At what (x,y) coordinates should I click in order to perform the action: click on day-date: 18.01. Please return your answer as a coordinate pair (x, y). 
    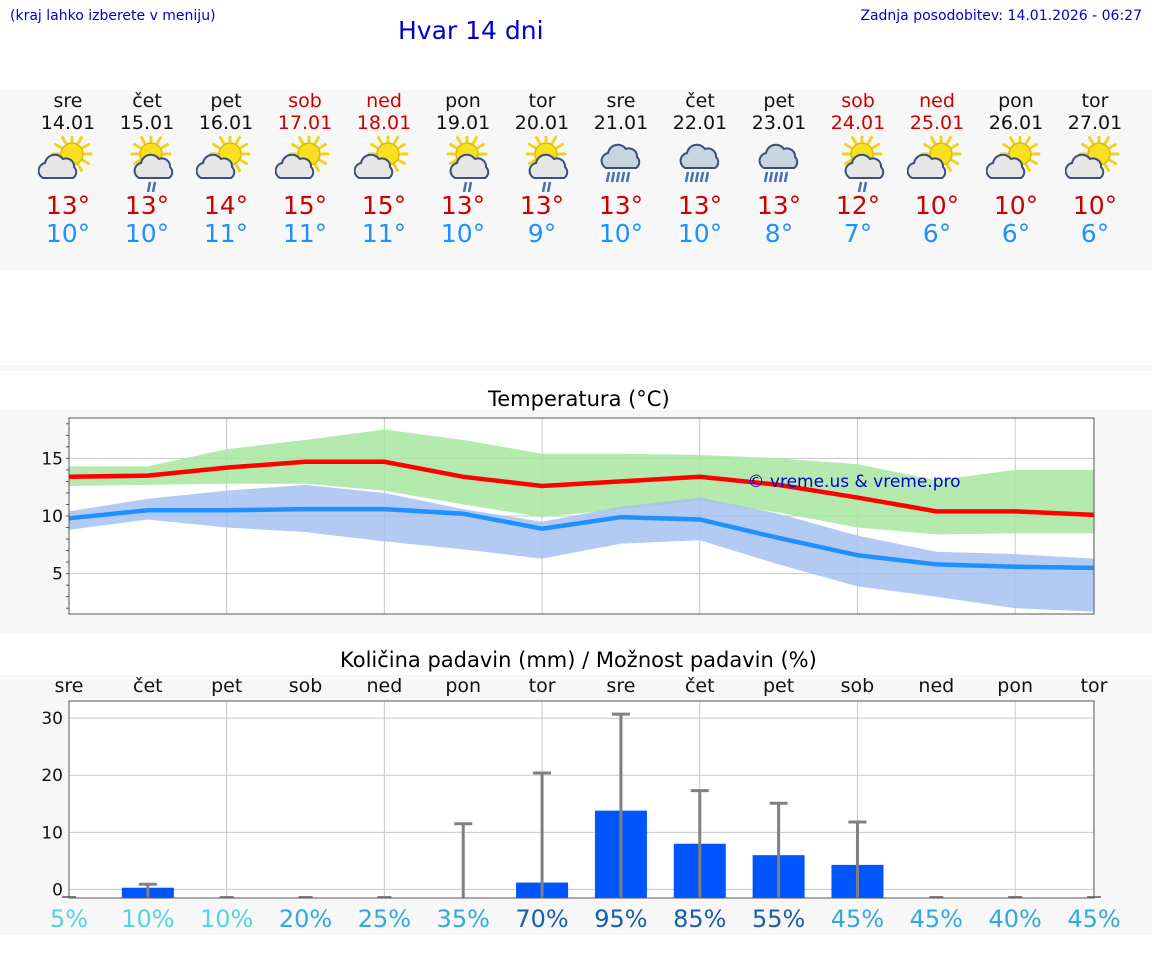
    Looking at the image, I should click on (384, 123).